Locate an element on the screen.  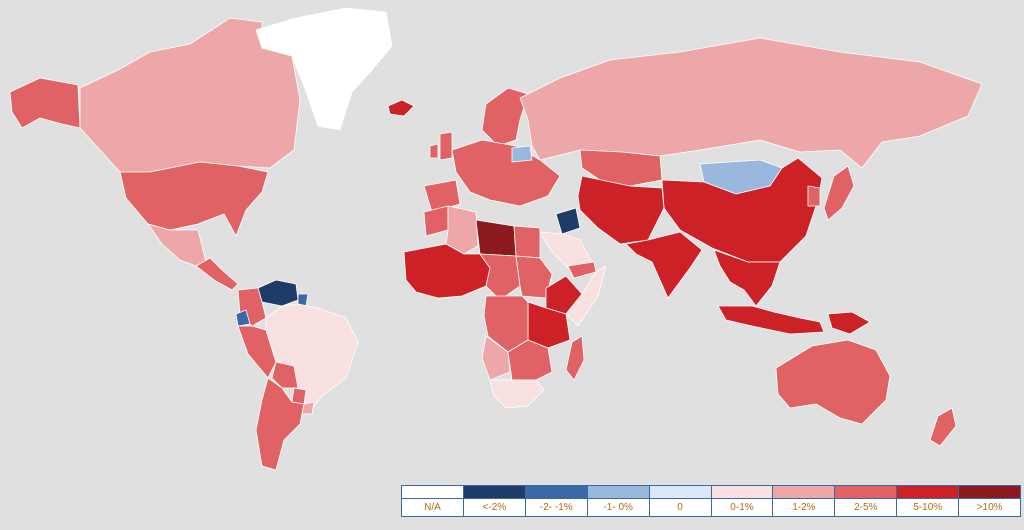
region-greenland is located at coordinates (324, 69).